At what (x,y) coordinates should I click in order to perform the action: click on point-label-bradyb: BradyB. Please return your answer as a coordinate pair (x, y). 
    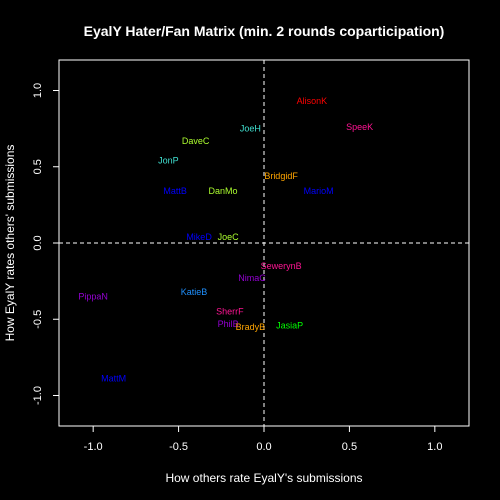
    Looking at the image, I should click on (251, 327).